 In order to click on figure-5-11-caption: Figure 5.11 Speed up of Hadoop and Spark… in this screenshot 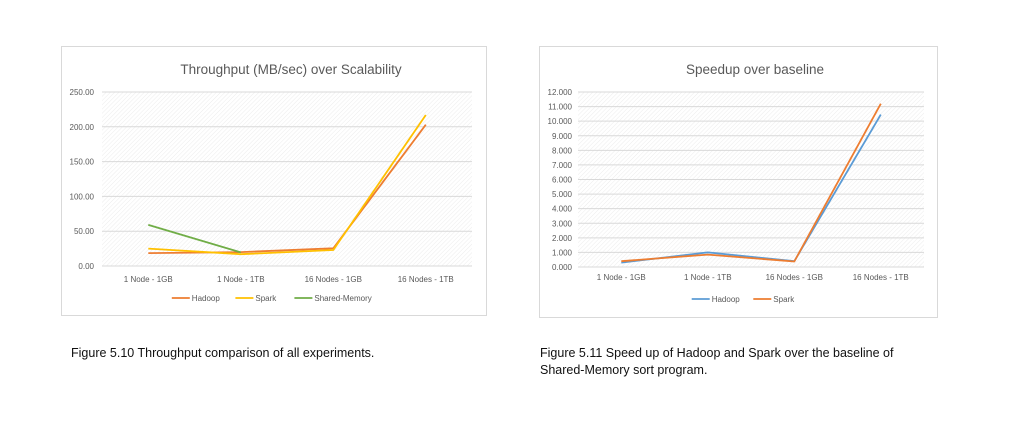, I will do `click(717, 361)`.